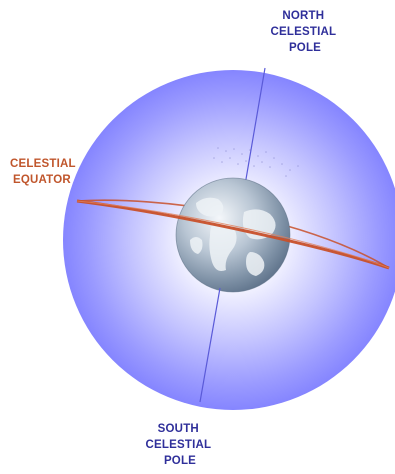  Describe the element at coordinates (256, 162) in the screenshot. I see `star-field` at that location.